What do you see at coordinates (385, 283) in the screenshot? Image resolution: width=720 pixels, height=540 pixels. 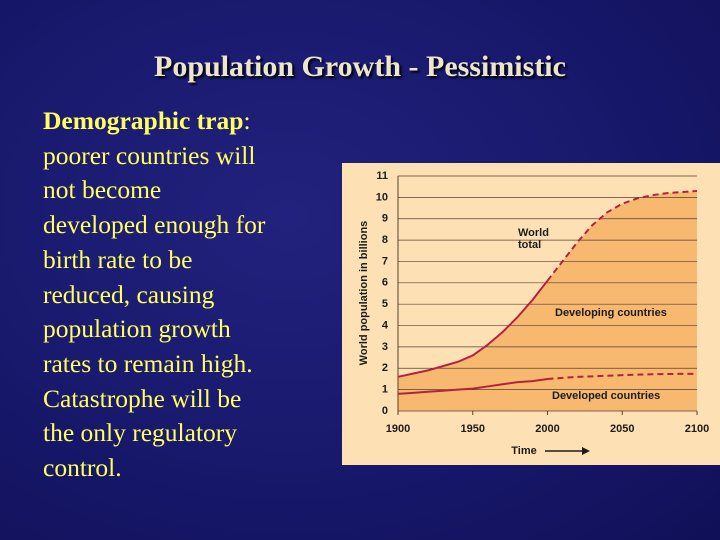 I see `y-tick-label: 6` at bounding box center [385, 283].